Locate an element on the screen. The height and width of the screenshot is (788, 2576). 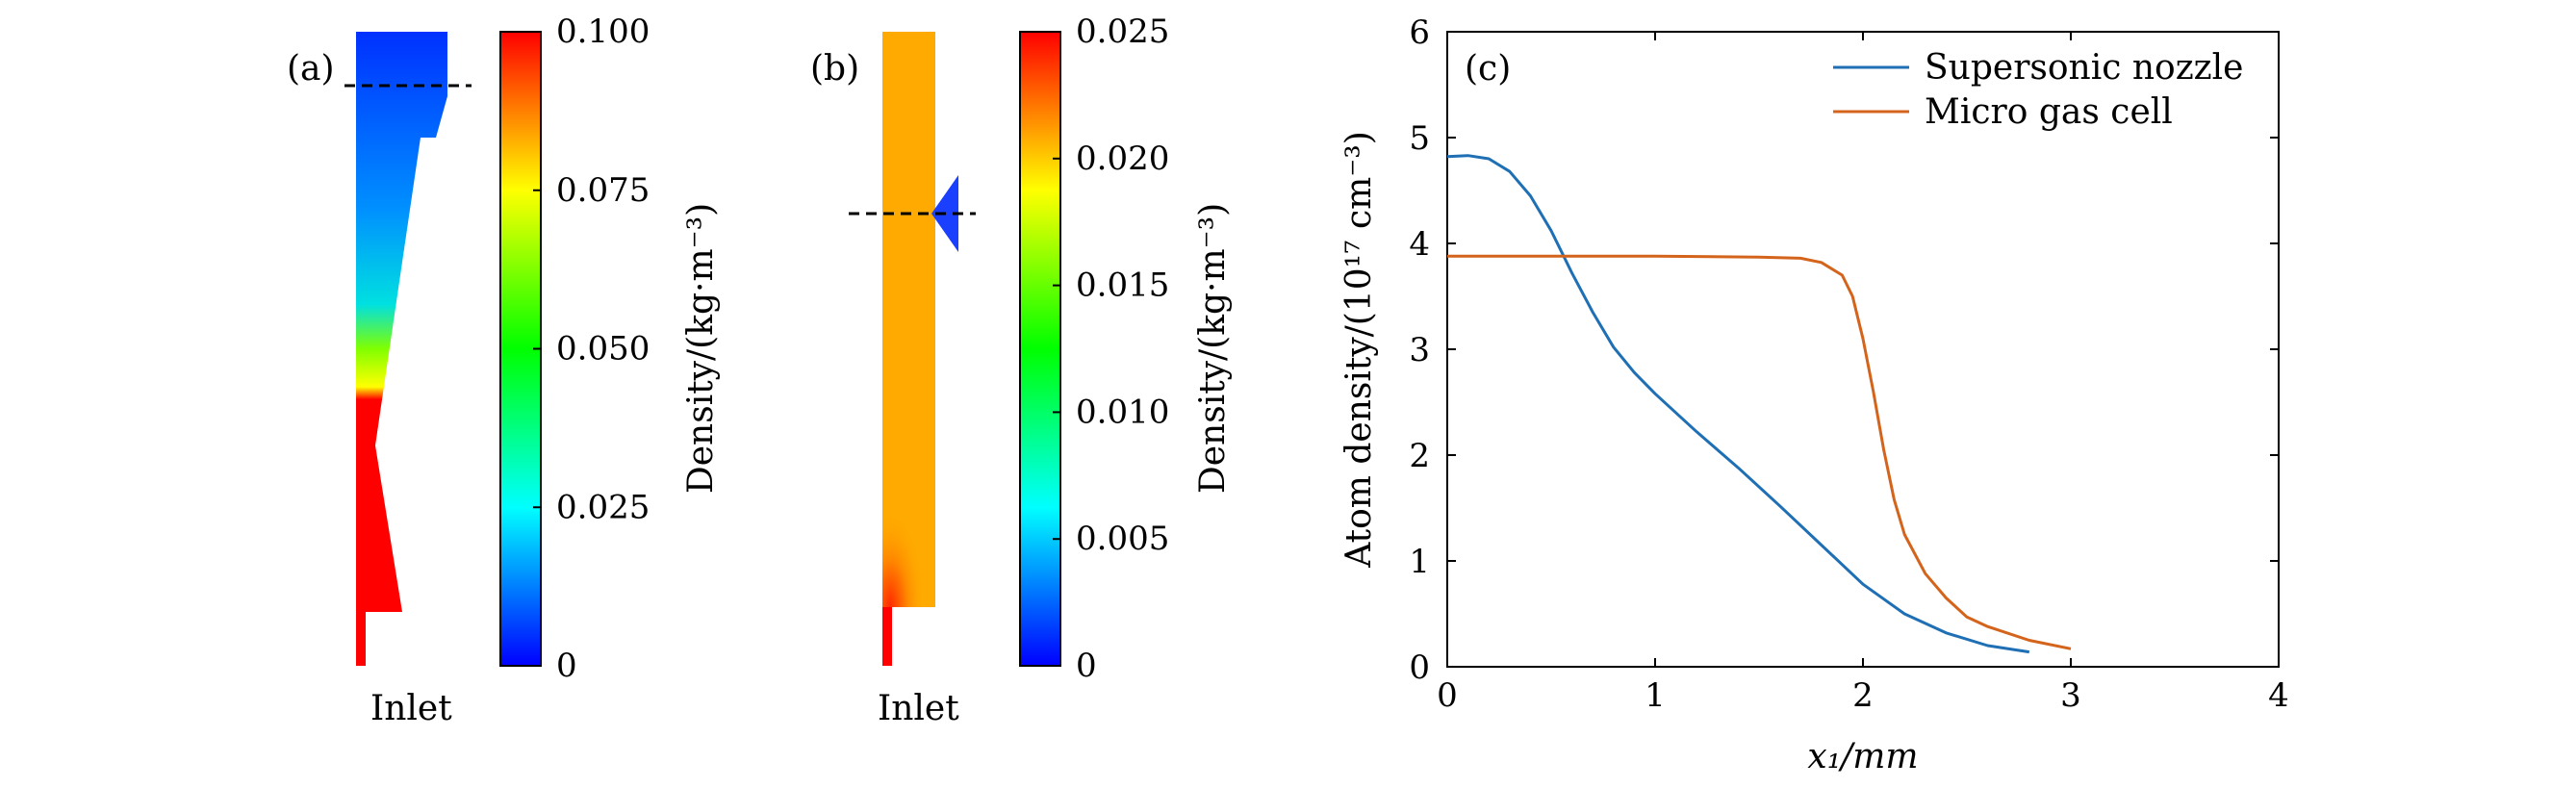
colorbar-a-tick-label: 0.025 is located at coordinates (603, 507).